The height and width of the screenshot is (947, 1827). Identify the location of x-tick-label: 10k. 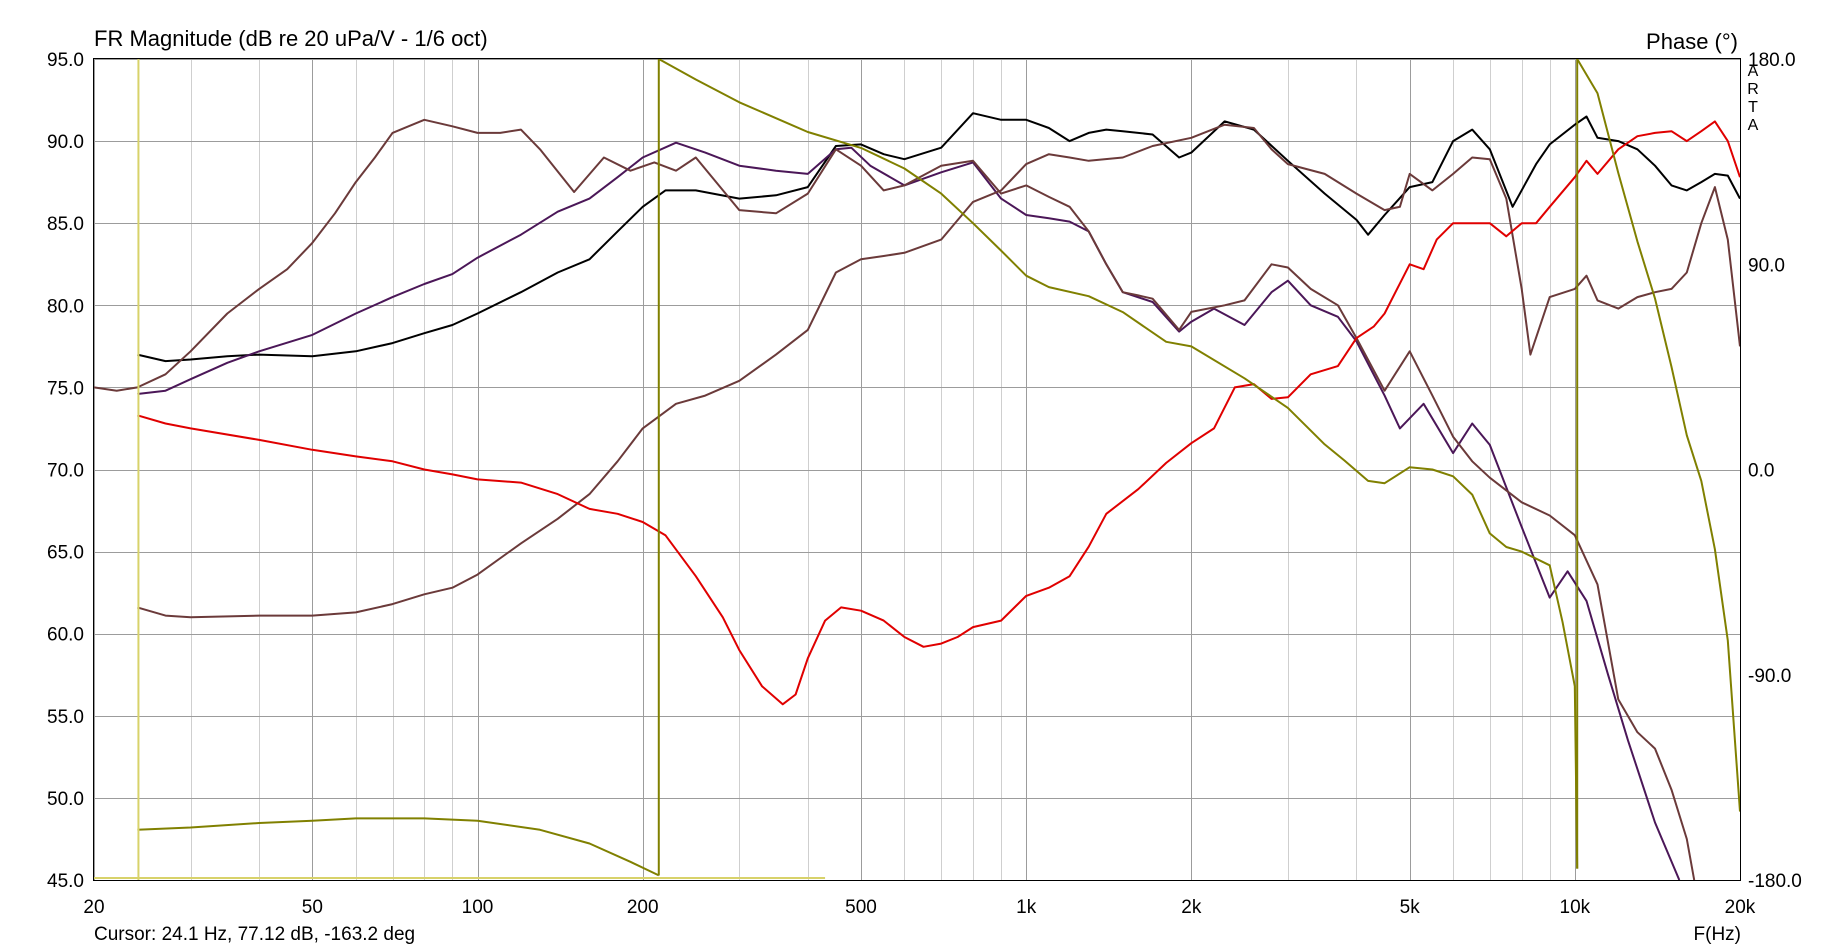
(1575, 907).